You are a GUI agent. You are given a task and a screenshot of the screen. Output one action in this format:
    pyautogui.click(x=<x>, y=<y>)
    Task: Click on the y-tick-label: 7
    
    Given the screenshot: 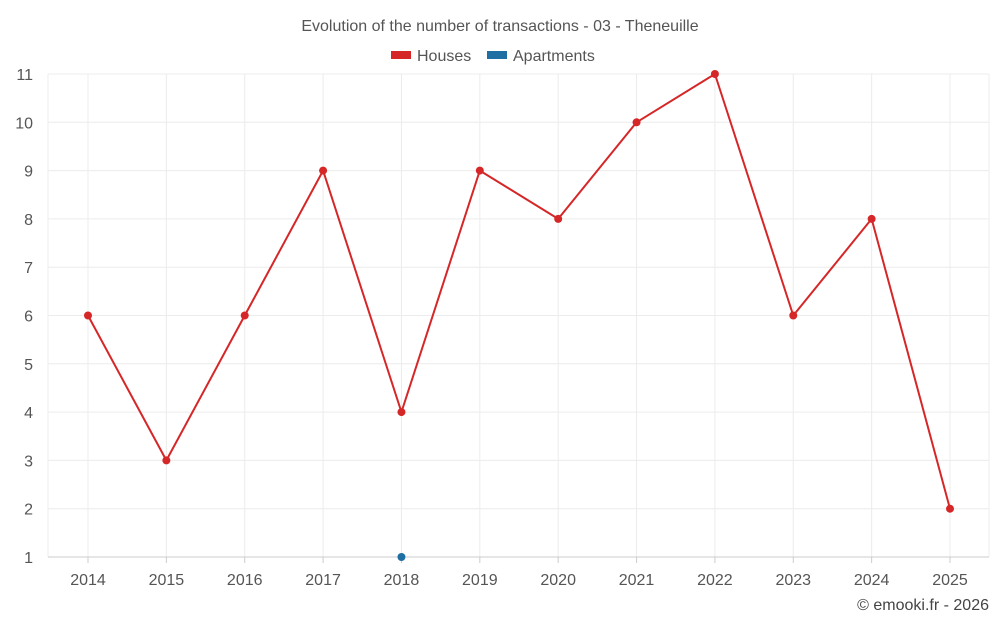 What is the action you would take?
    pyautogui.click(x=28, y=268)
    